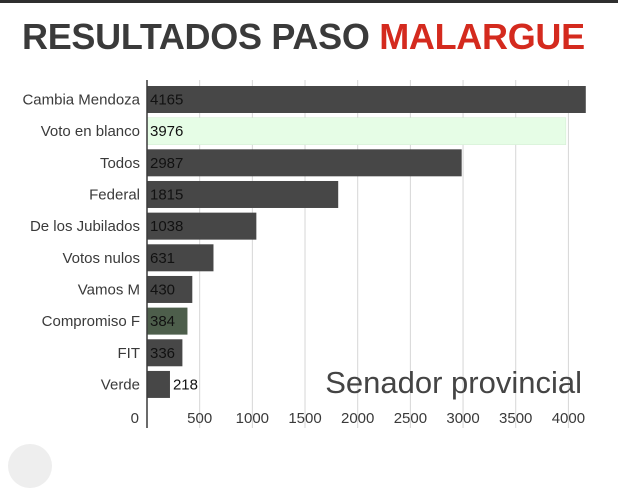 This screenshot has height=488, width=618. What do you see at coordinates (482, 36) in the screenshot?
I see `title-accent: MALARGUE` at bounding box center [482, 36].